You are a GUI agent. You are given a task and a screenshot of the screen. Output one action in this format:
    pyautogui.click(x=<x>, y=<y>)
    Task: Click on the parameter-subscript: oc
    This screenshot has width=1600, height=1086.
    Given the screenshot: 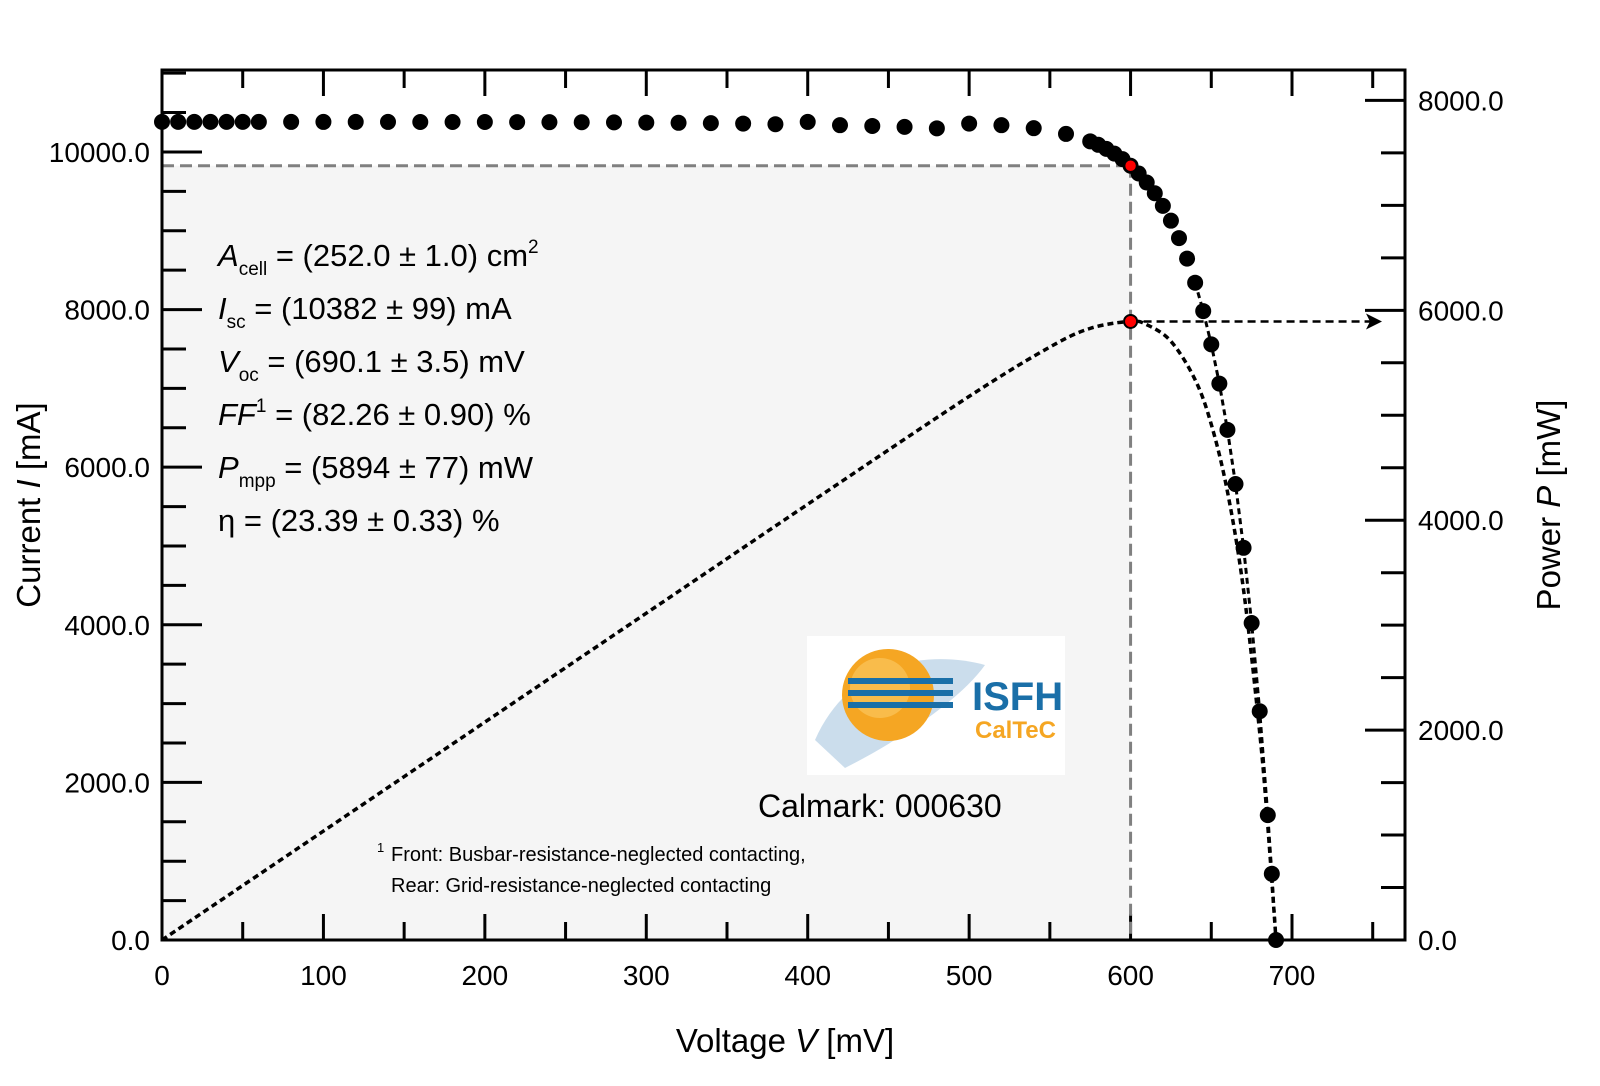 What is the action you would take?
    pyautogui.click(x=249, y=375)
    